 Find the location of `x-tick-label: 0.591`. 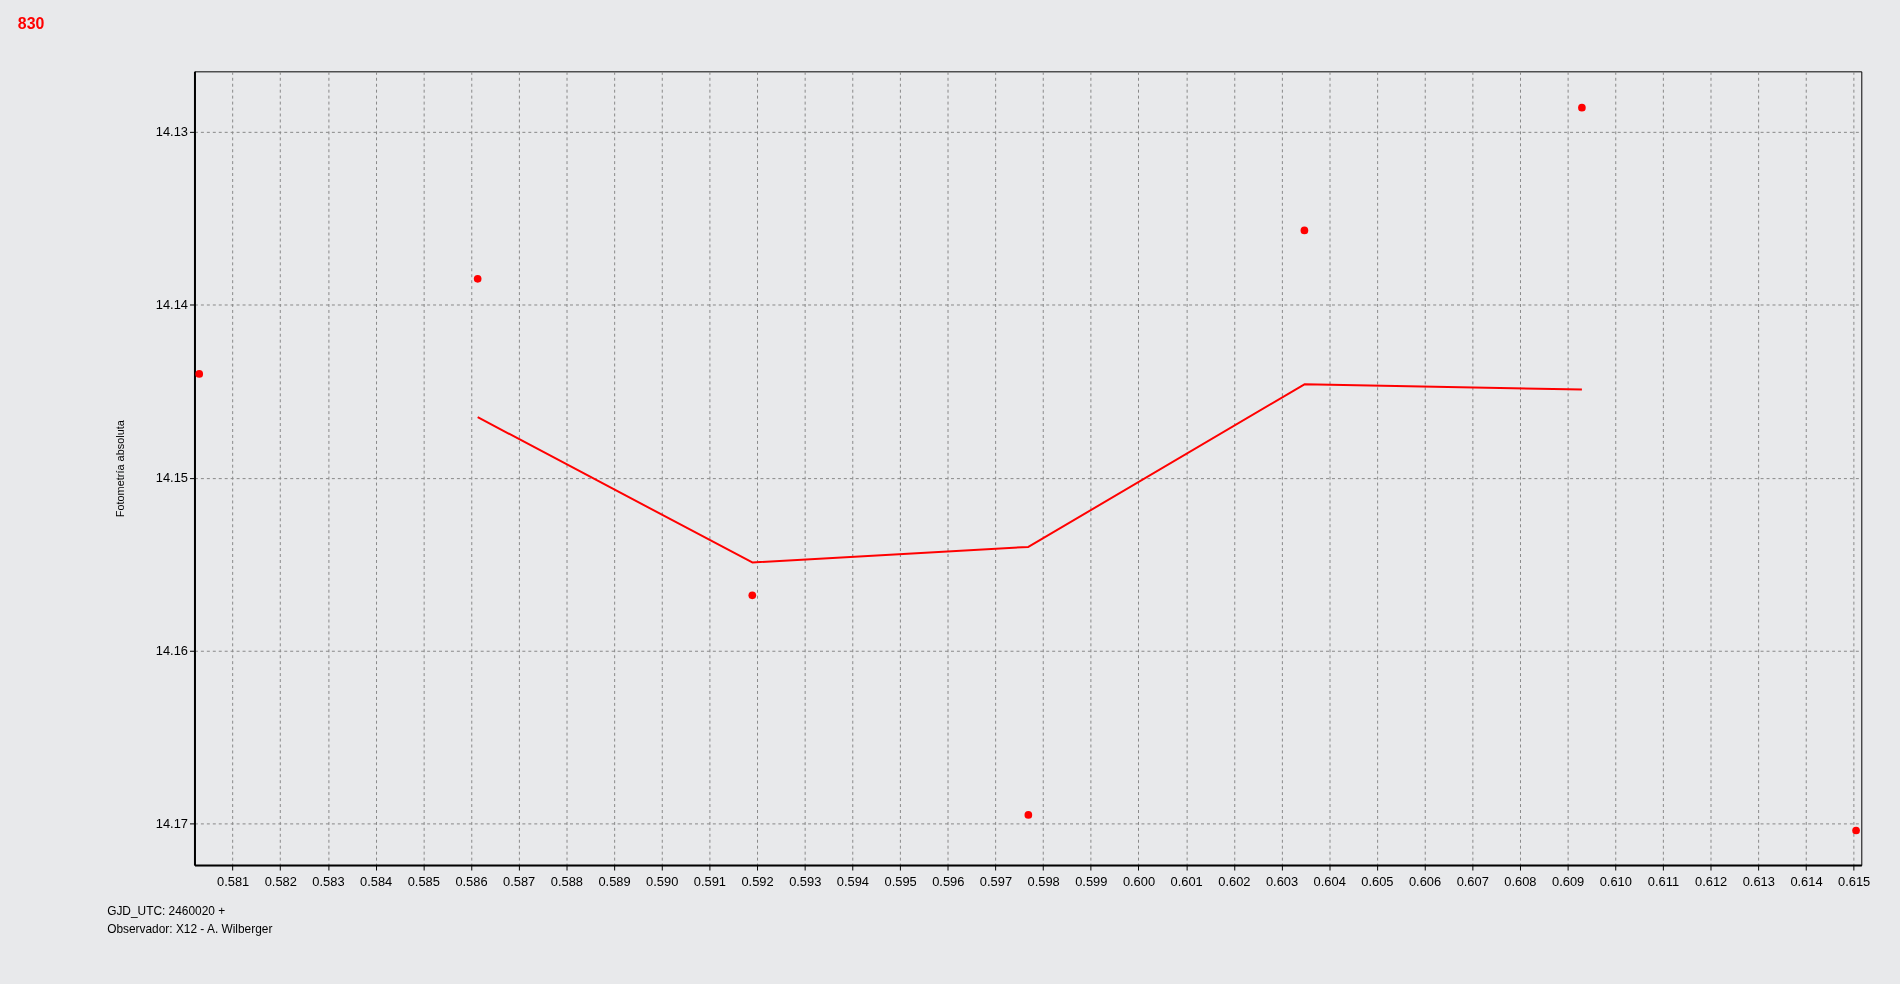

x-tick-label: 0.591 is located at coordinates (710, 882).